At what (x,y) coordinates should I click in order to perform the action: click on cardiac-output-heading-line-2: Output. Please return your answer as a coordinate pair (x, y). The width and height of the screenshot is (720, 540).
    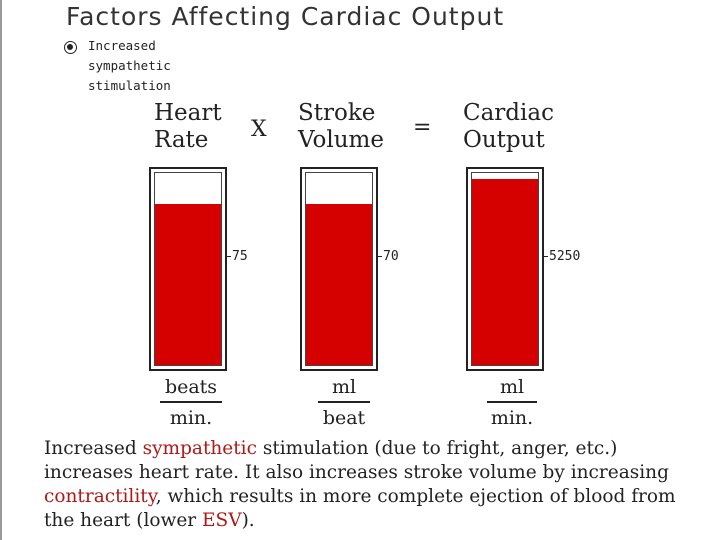
    Looking at the image, I should click on (504, 140).